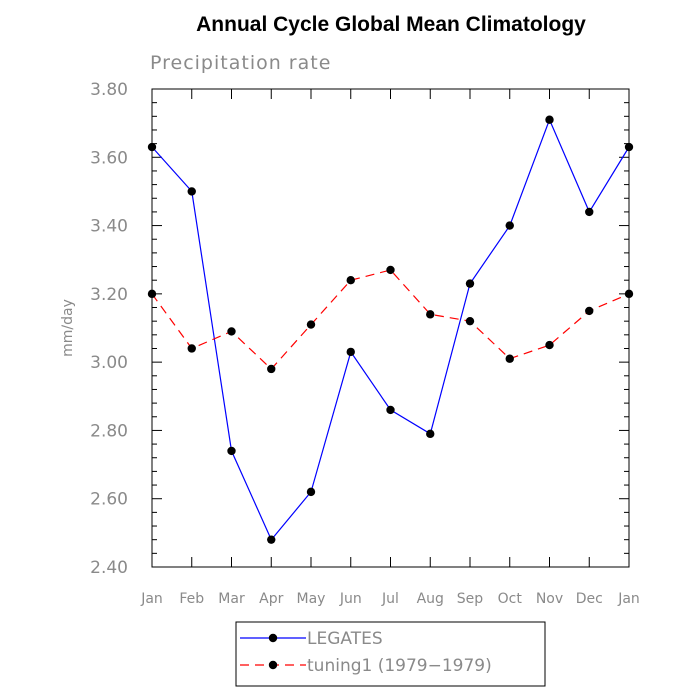 Image resolution: width=700 pixels, height=700 pixels. I want to click on legend-label: tuning1 (1979−1979), so click(399, 666).